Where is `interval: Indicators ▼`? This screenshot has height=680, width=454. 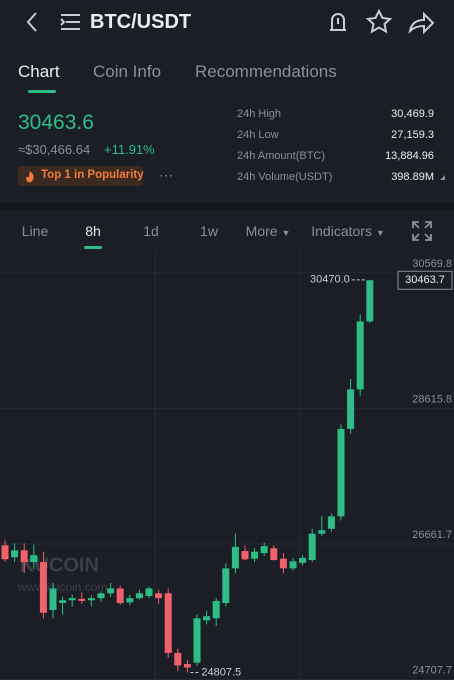 interval: Indicators ▼ is located at coordinates (348, 231).